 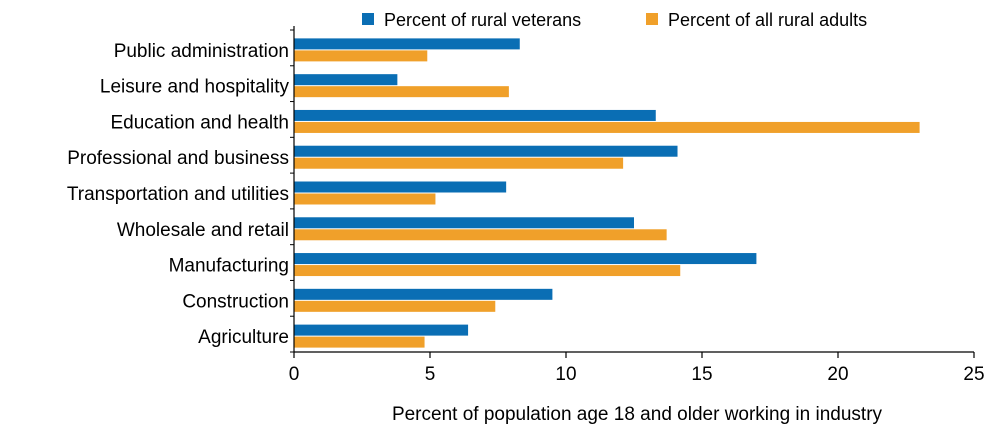 What do you see at coordinates (195, 87) in the screenshot?
I see `category-label: Leisure and hospitality` at bounding box center [195, 87].